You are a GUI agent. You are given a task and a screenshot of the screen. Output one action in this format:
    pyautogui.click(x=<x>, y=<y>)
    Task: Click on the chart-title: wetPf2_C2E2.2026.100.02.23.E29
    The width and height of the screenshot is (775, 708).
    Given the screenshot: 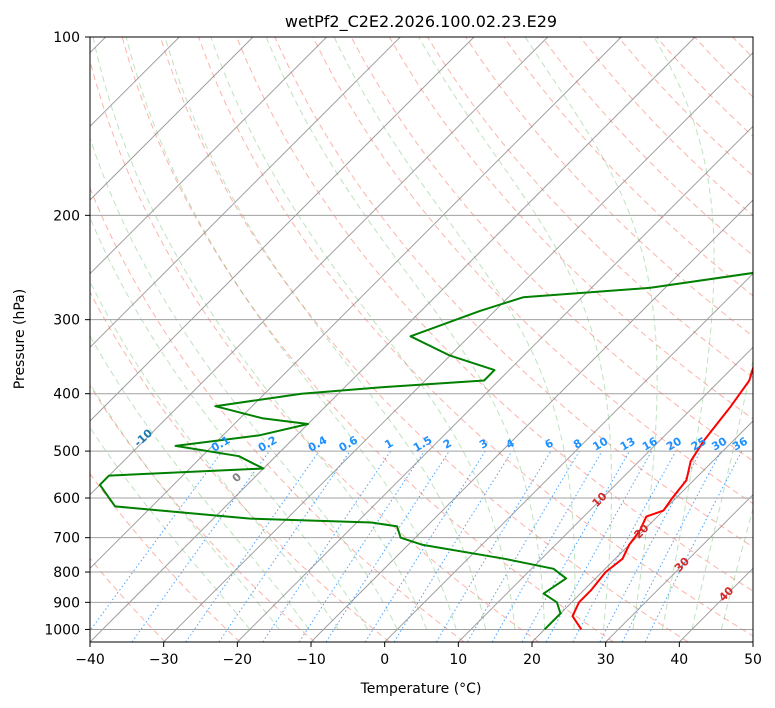 What is the action you would take?
    pyautogui.click(x=421, y=22)
    